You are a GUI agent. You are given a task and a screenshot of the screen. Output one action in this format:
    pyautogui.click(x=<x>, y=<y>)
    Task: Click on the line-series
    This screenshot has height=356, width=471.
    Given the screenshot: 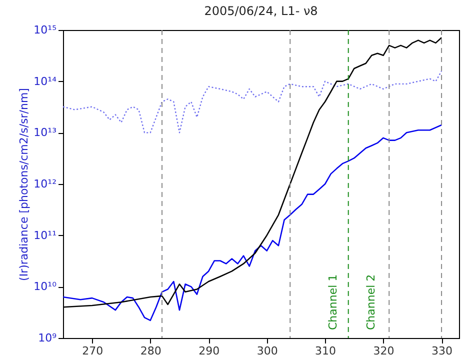 What is the action you would take?
    pyautogui.click(x=252, y=102)
    